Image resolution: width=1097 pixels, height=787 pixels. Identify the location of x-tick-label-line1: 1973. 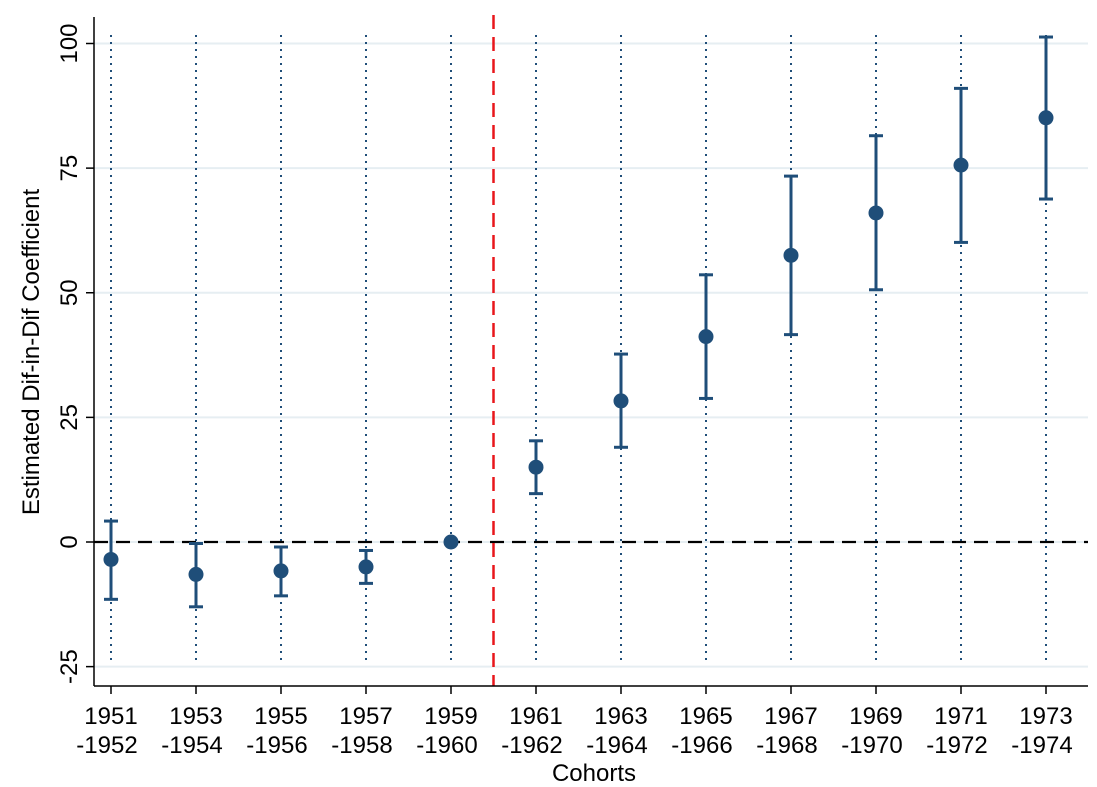
(1045, 716).